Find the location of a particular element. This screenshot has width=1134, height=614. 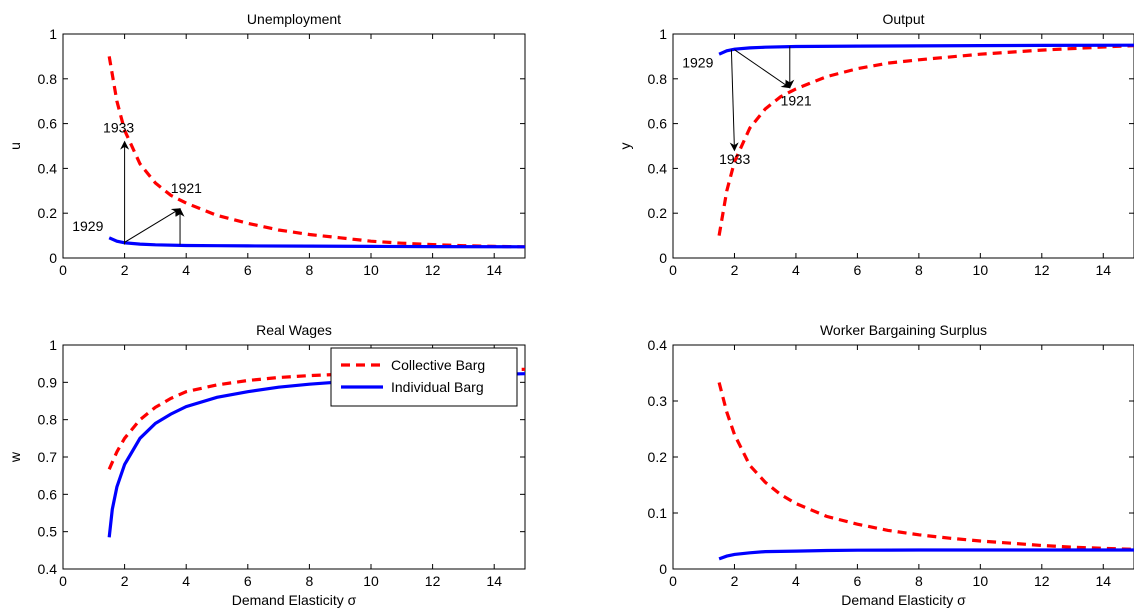

unemployment-series-group is located at coordinates (316, 152).